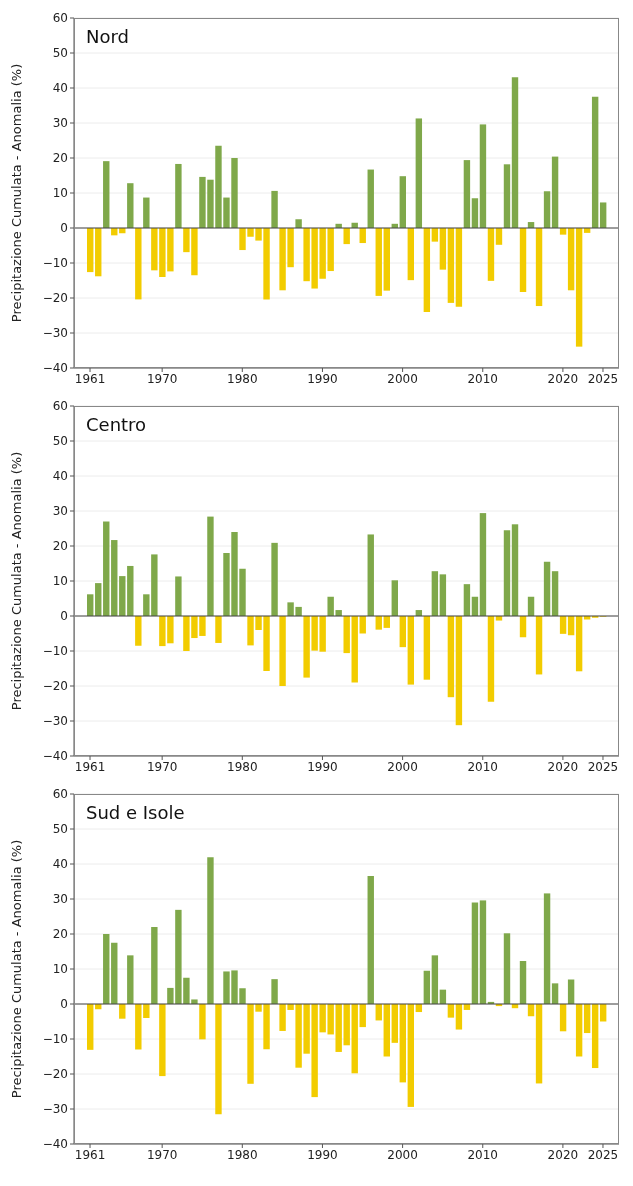 The width and height of the screenshot is (633, 1186). What do you see at coordinates (116, 424) in the screenshot?
I see `text: Centro` at bounding box center [116, 424].